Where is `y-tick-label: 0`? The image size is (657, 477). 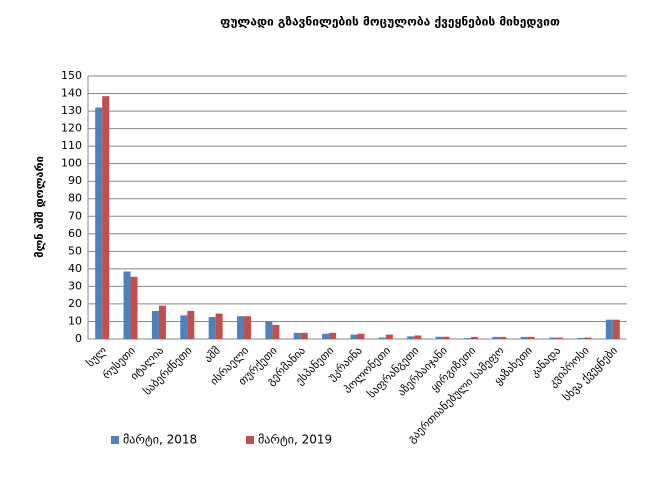
y-tick-label: 0 is located at coordinates (78, 338).